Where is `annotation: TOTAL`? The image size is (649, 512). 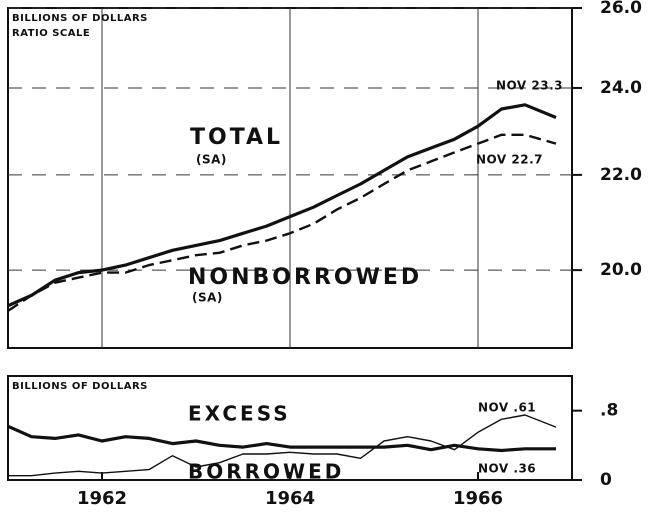
annotation: TOTAL is located at coordinates (236, 137).